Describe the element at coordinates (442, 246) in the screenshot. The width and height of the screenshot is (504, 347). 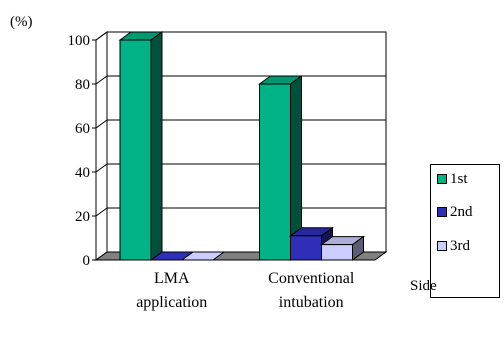
I see `legend-swatch-3rd` at that location.